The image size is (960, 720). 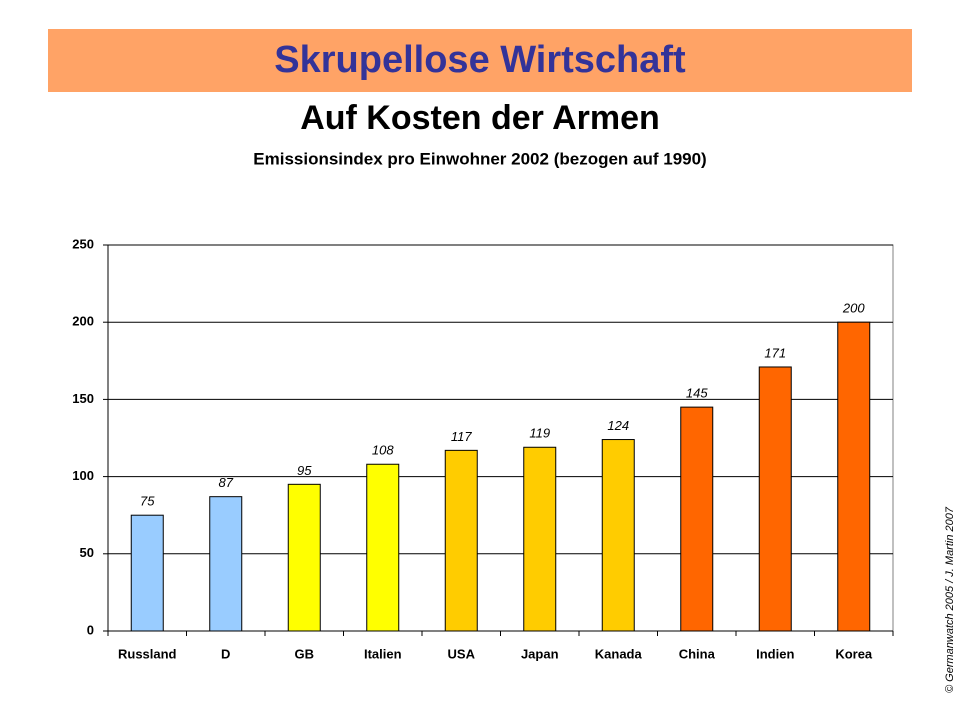 I want to click on x-tick-label: Indien, so click(x=775, y=653).